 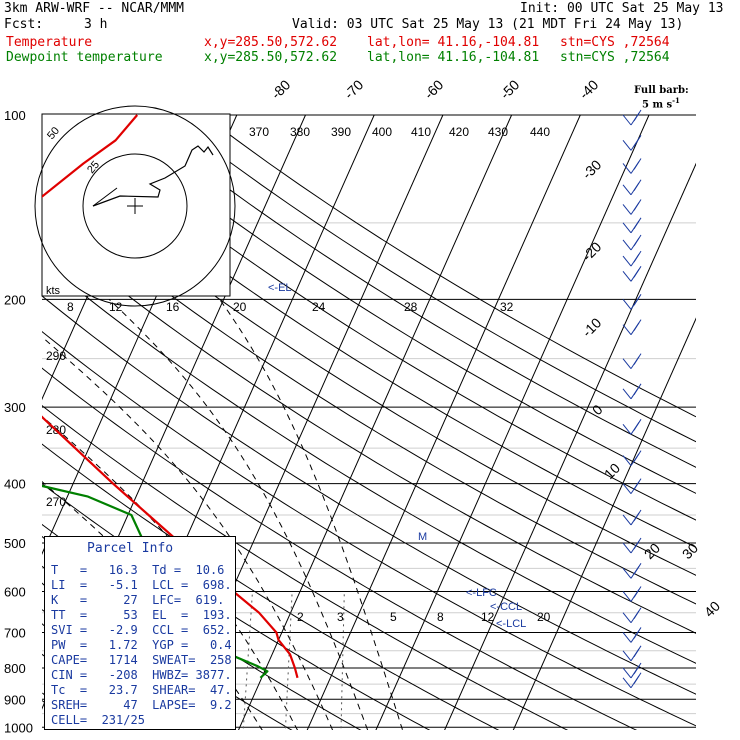 What do you see at coordinates (173, 307) in the screenshot?
I see `hodograph-speed-label: 16` at bounding box center [173, 307].